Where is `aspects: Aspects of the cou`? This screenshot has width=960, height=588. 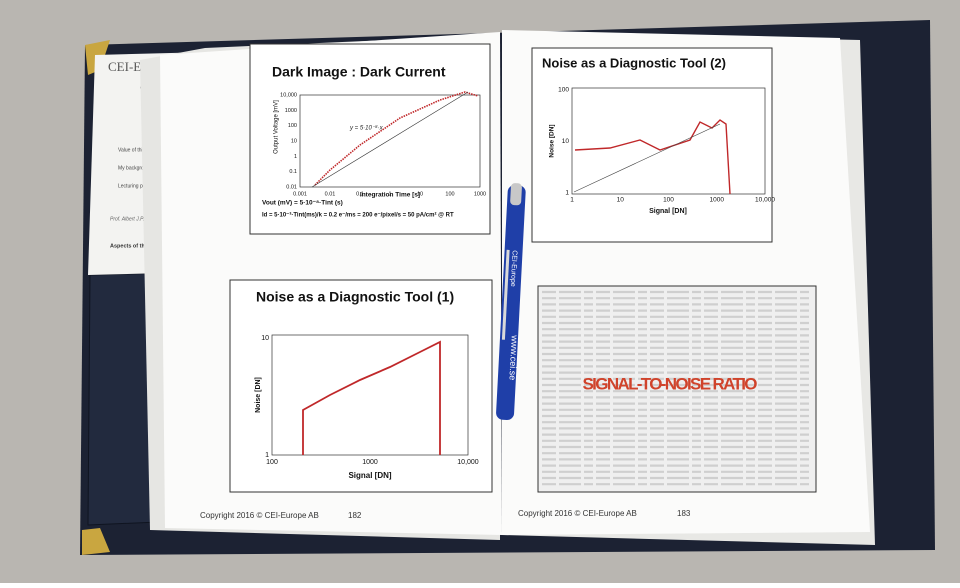 aspects: Aspects of the cou is located at coordinates (134, 246).